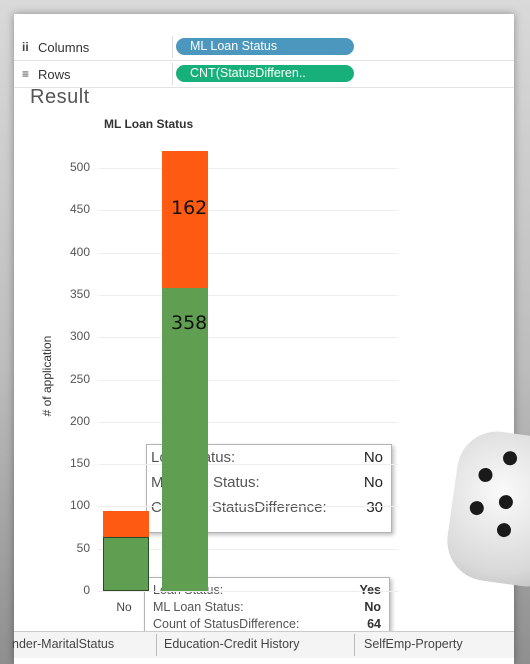 The width and height of the screenshot is (530, 664). What do you see at coordinates (64, 47) in the screenshot?
I see `columns-shelf-label: Columns` at bounding box center [64, 47].